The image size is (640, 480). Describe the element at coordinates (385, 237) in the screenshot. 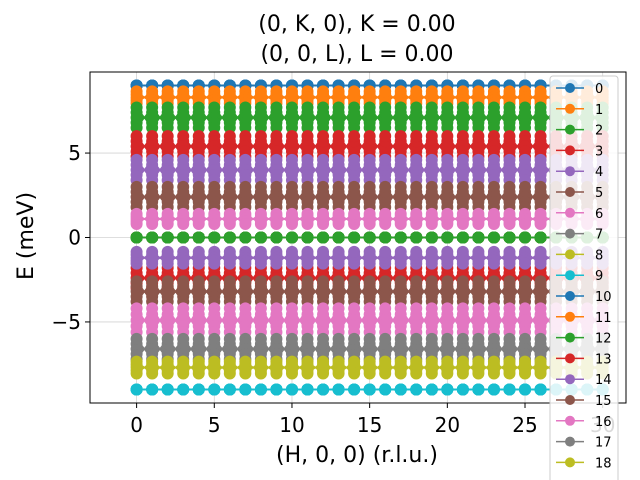

I see `point-s12-x16` at that location.